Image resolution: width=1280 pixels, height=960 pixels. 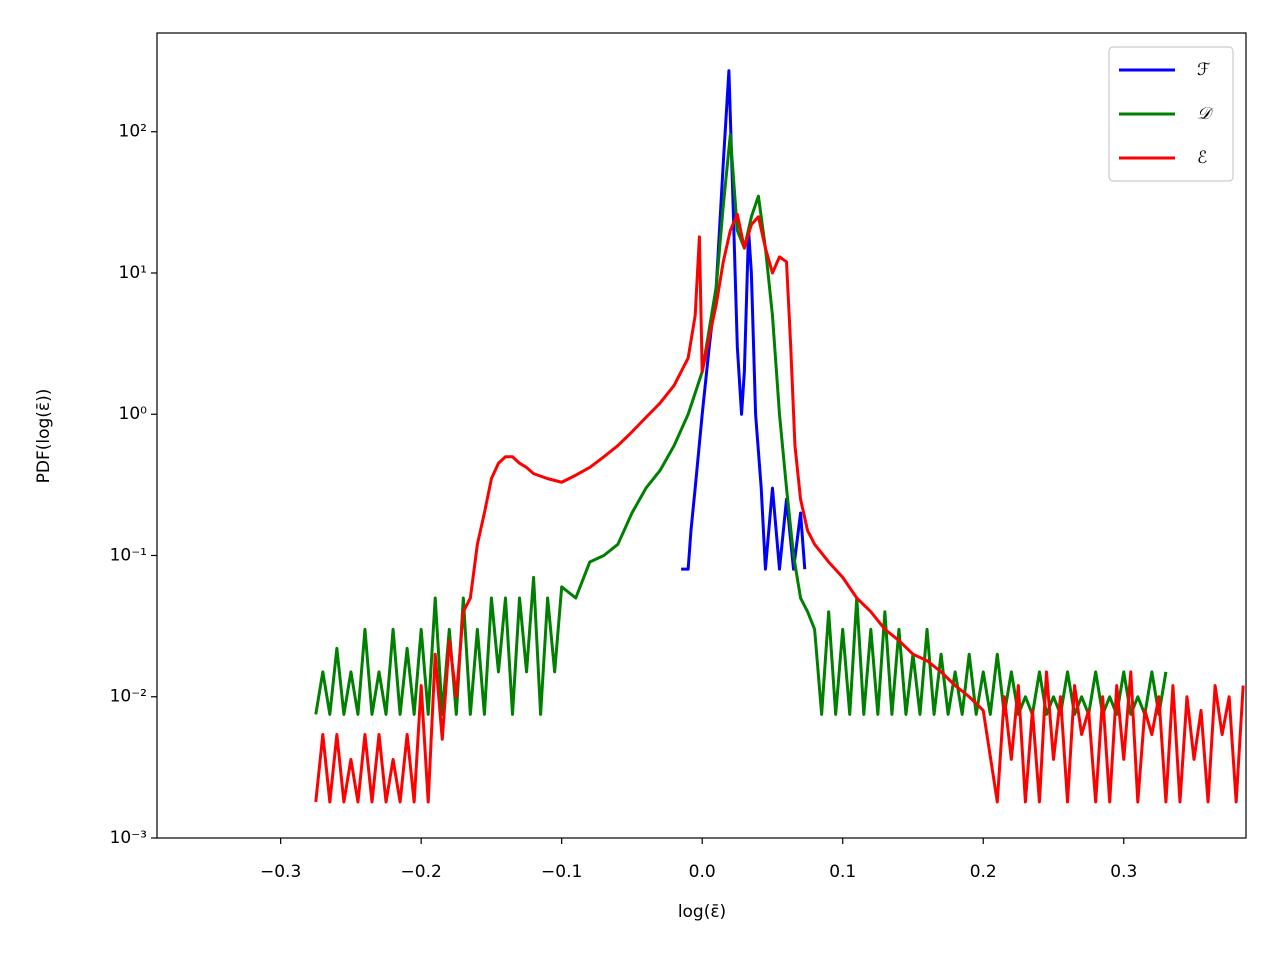 I want to click on legend-label: 𝒟, so click(x=1205, y=114).